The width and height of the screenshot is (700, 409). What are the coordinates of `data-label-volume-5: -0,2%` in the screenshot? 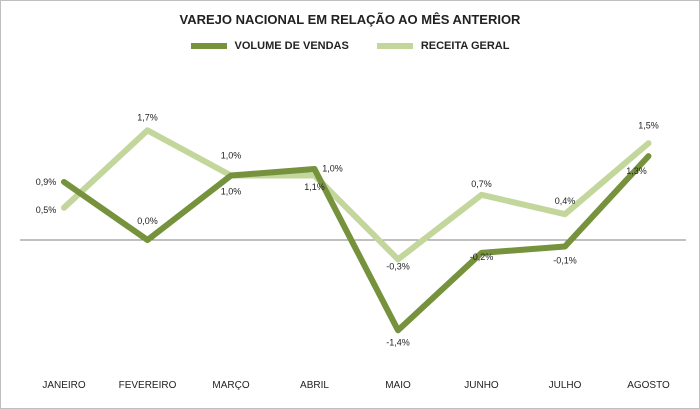 It's located at (482, 257).